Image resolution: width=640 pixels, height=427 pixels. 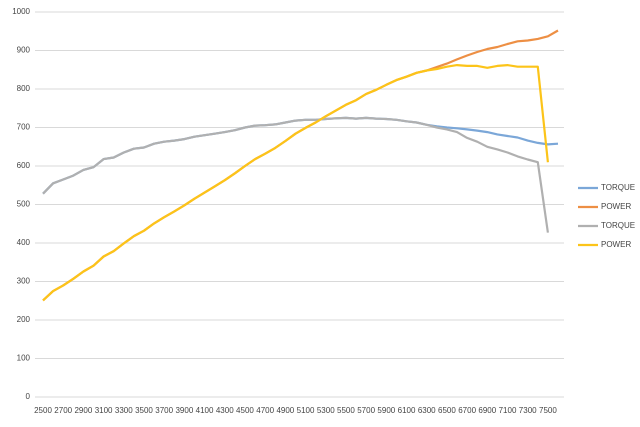 I want to click on x-tick-label: 5100, so click(x=306, y=410).